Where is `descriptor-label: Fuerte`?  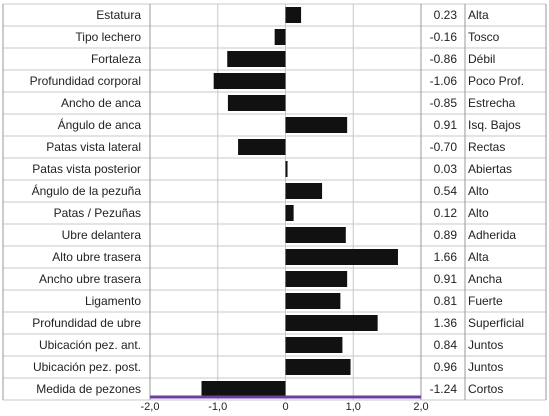 descriptor-label: Fuerte is located at coordinates (485, 301).